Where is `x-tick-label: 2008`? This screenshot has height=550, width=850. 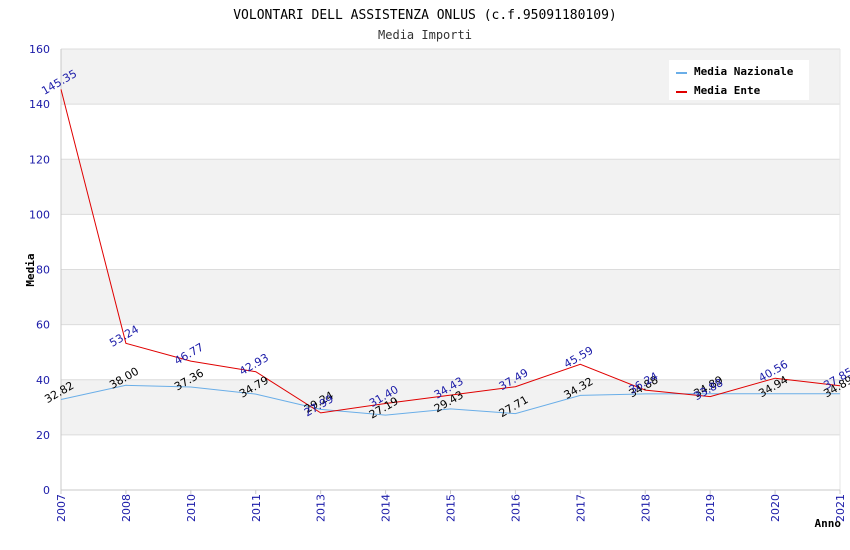
x-tick-label: 2008 is located at coordinates (126, 508).